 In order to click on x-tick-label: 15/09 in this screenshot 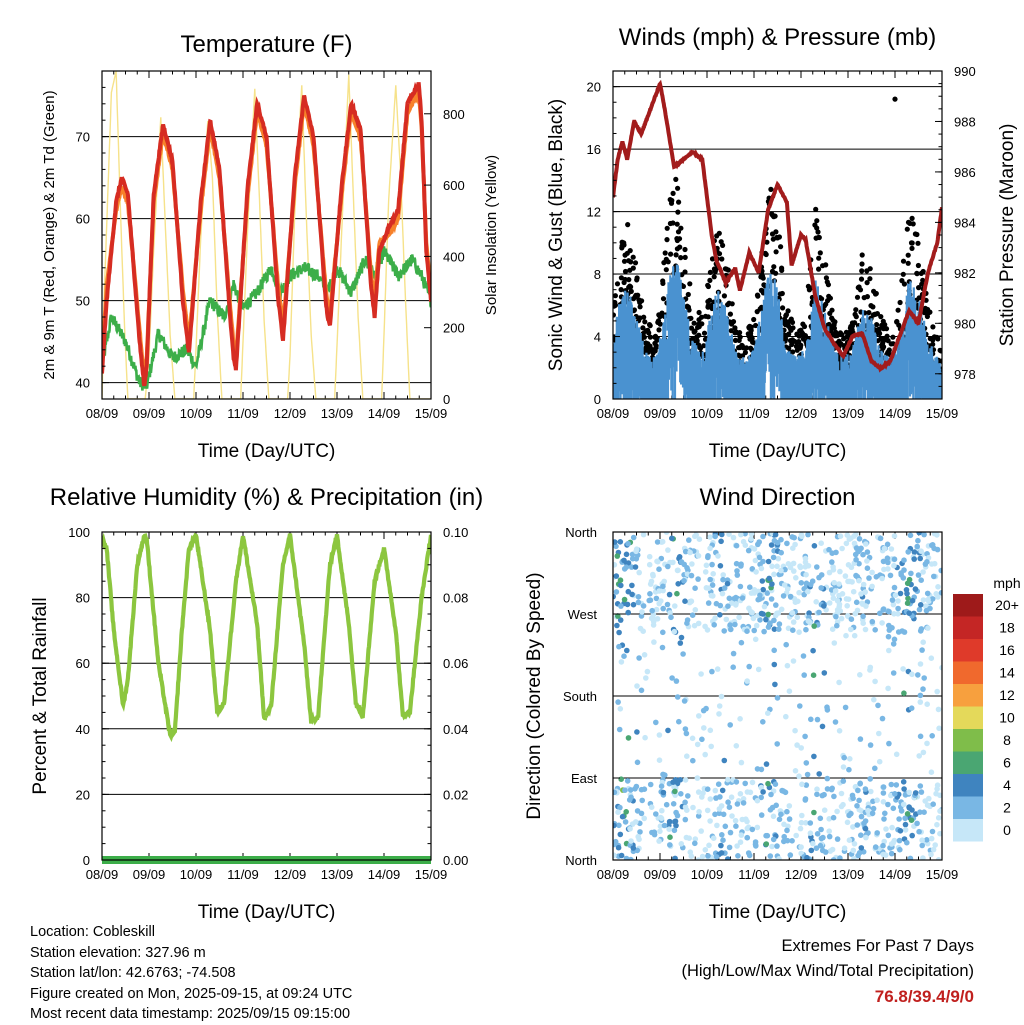, I will do `click(942, 874)`.